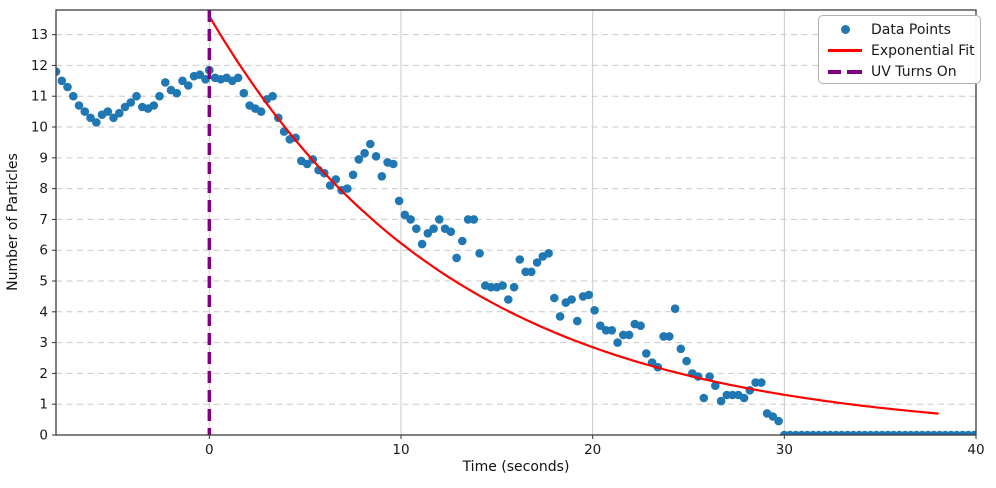 The height and width of the screenshot is (488, 996). I want to click on y-tick-label: 6, so click(43, 251).